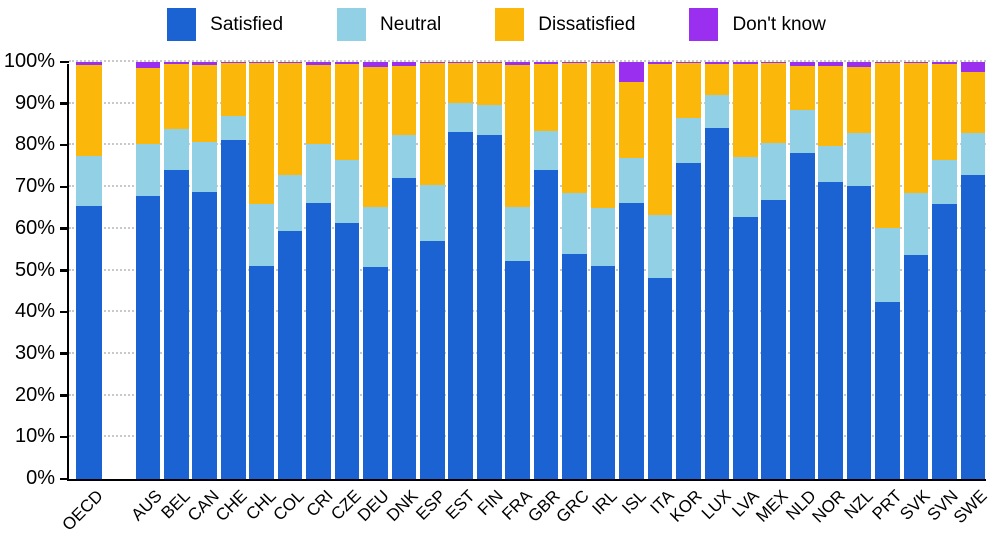 This screenshot has height=535, width=993. I want to click on segment-don-t-know-kor, so click(688, 63).